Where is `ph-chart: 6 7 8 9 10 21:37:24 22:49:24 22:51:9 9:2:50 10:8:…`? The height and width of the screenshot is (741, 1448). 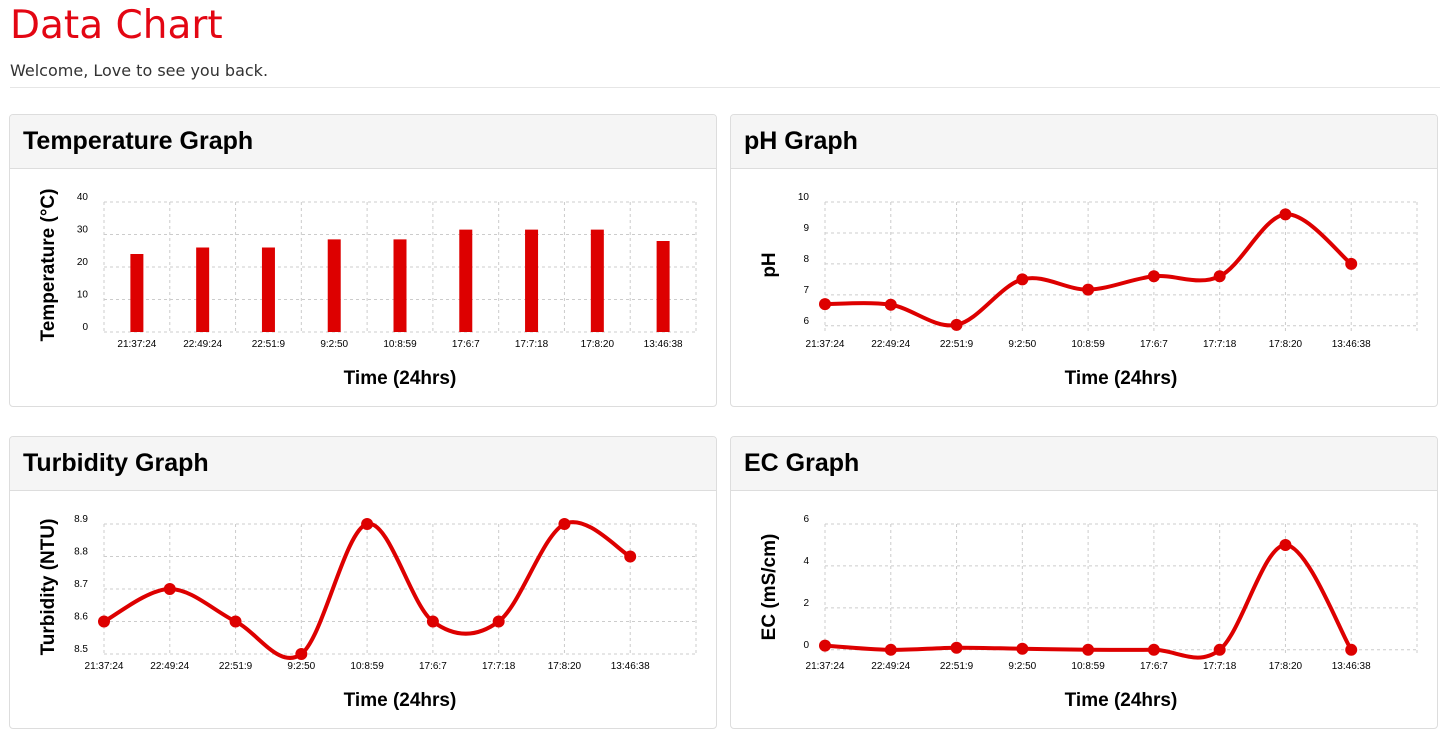
ph-chart: 6 7 8 9 10 21:37:24 22:49:24 22:51:9 9:2:50 10:8:… is located at coordinates (1088, 290).